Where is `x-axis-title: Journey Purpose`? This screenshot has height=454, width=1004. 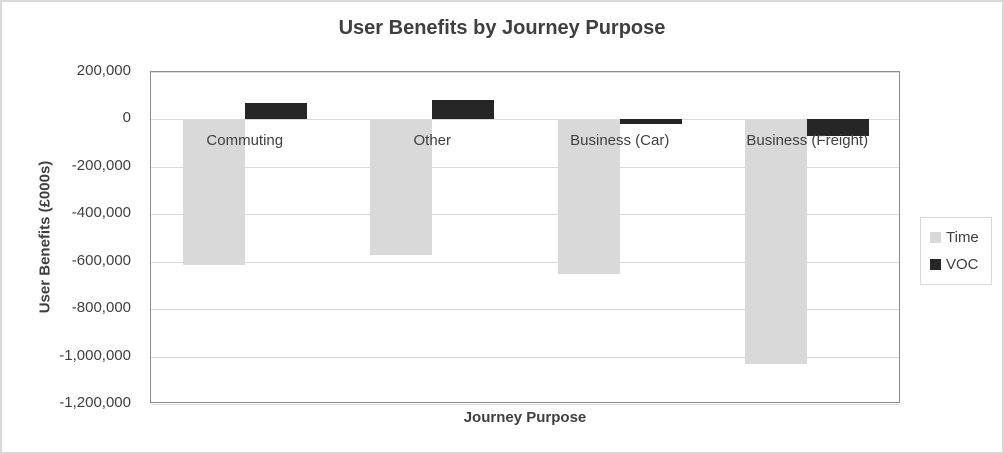
x-axis-title: Journey Purpose is located at coordinates (525, 417).